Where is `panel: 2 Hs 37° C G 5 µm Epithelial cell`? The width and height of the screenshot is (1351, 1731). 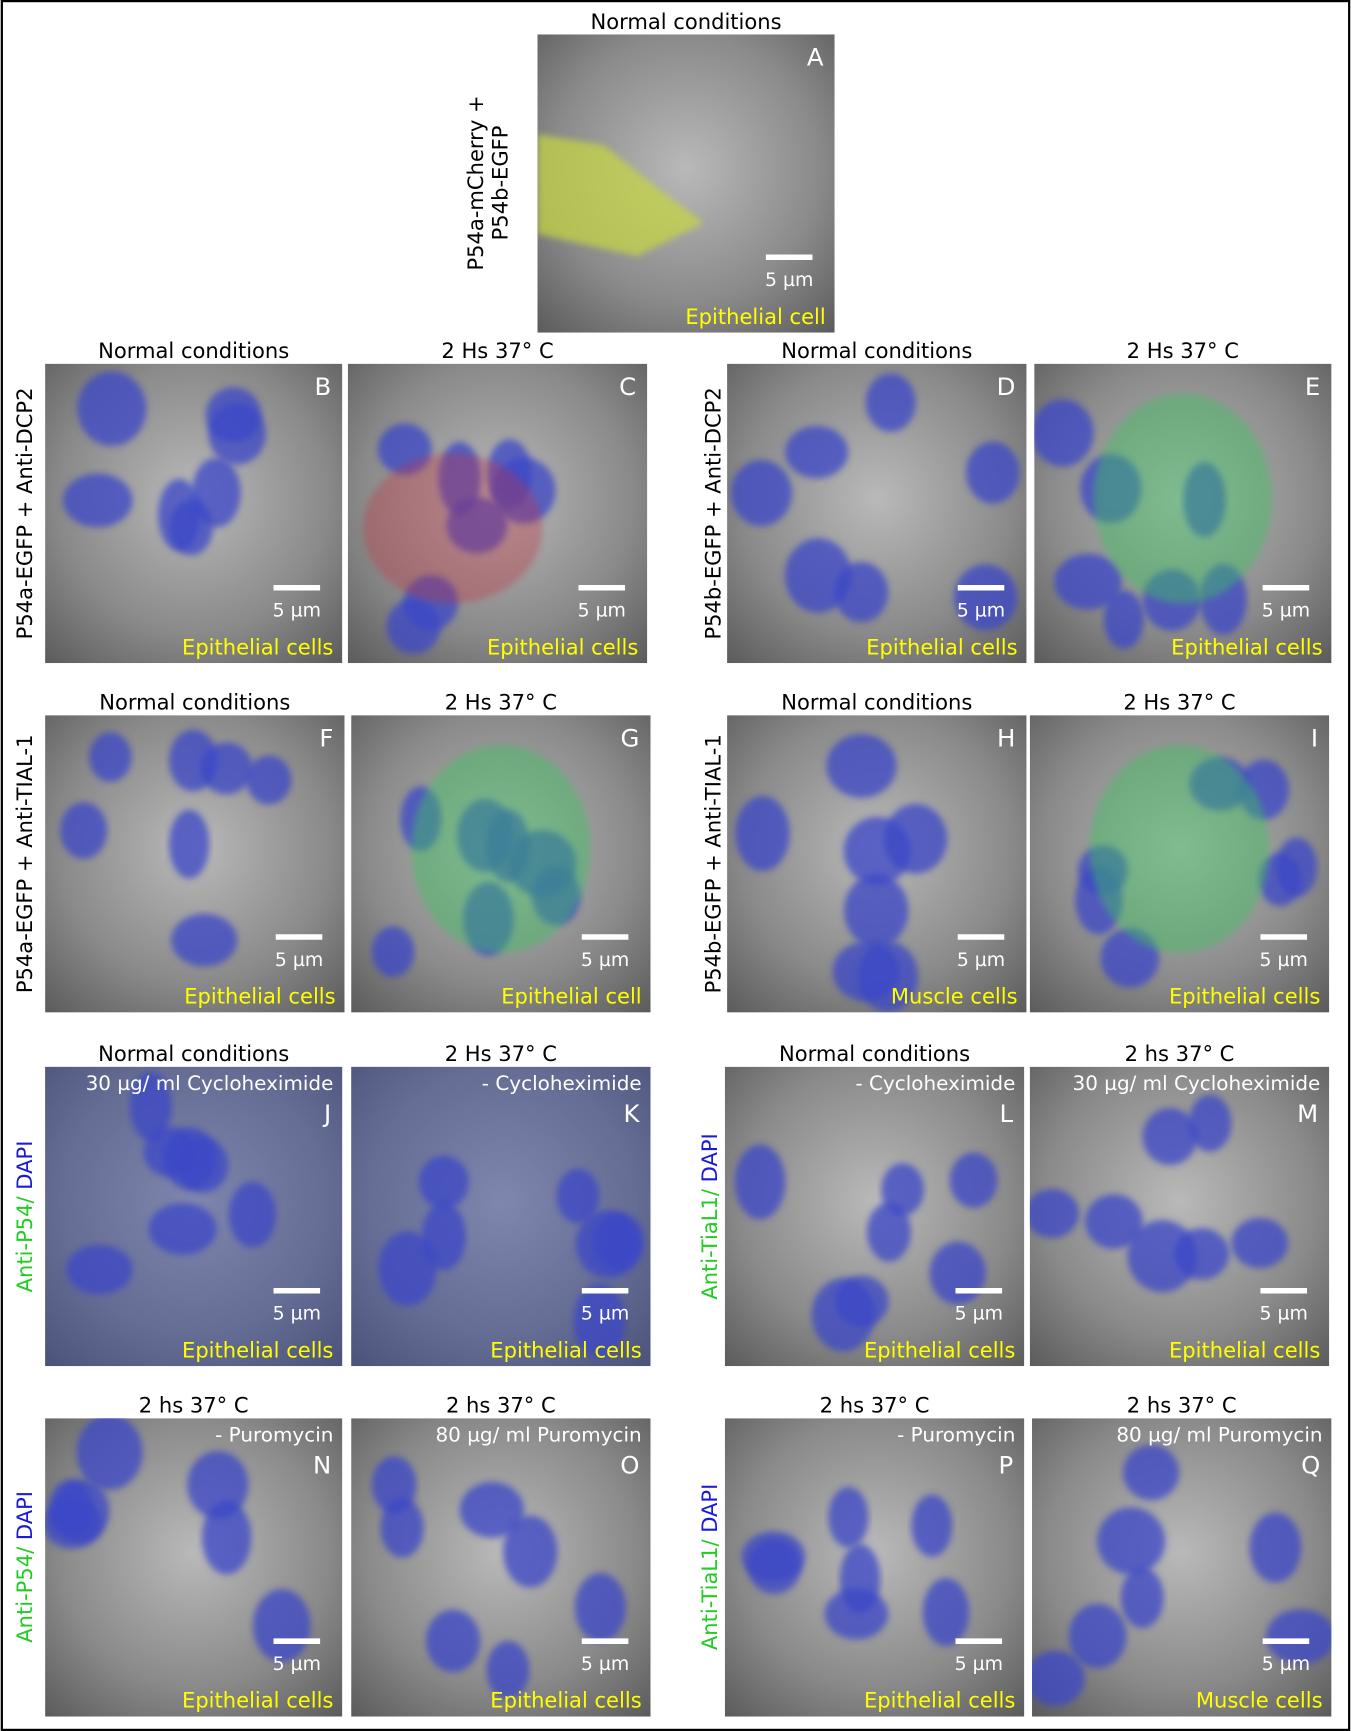 panel: 2 Hs 37° C G 5 µm Epithelial cell is located at coordinates (501, 851).